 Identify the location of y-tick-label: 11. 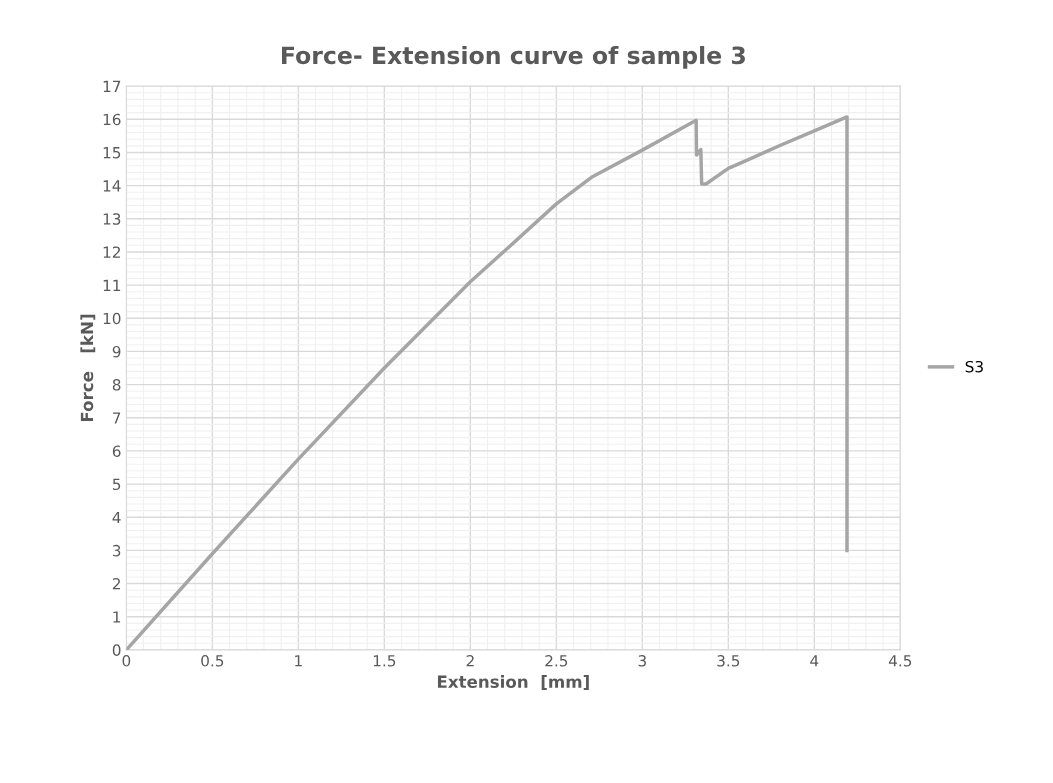
(112, 285).